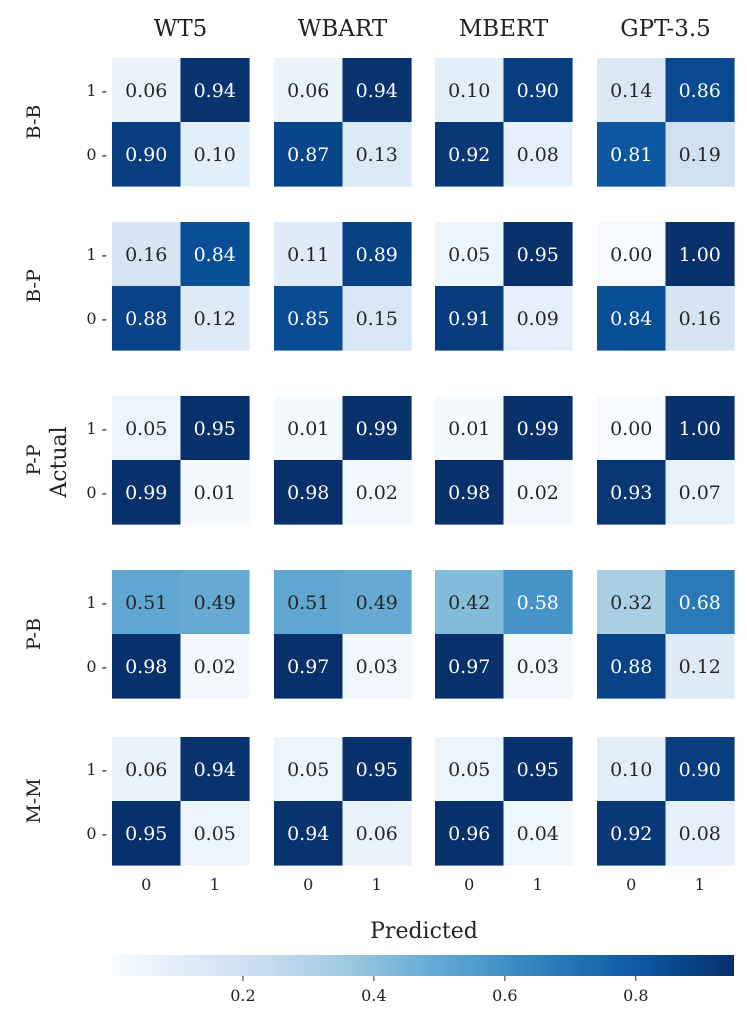 The height and width of the screenshot is (1027, 747). What do you see at coordinates (308, 319) in the screenshot?
I see `cell-value-label: 0.85` at bounding box center [308, 319].